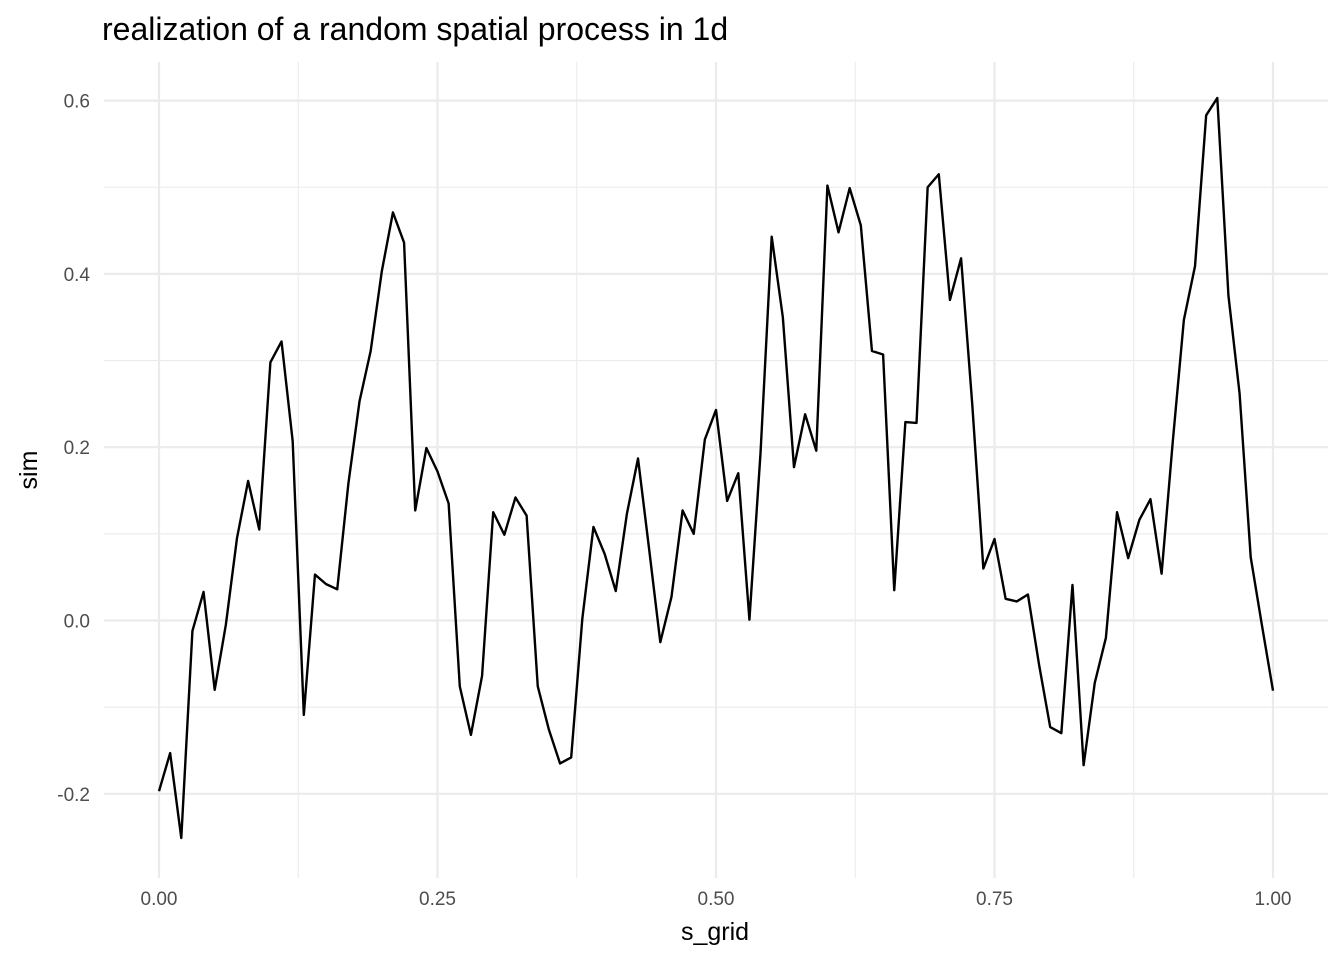  I want to click on x-axis-tick-labels: 0.00 0.25 0.50 0.75 1.00, so click(716, 899).